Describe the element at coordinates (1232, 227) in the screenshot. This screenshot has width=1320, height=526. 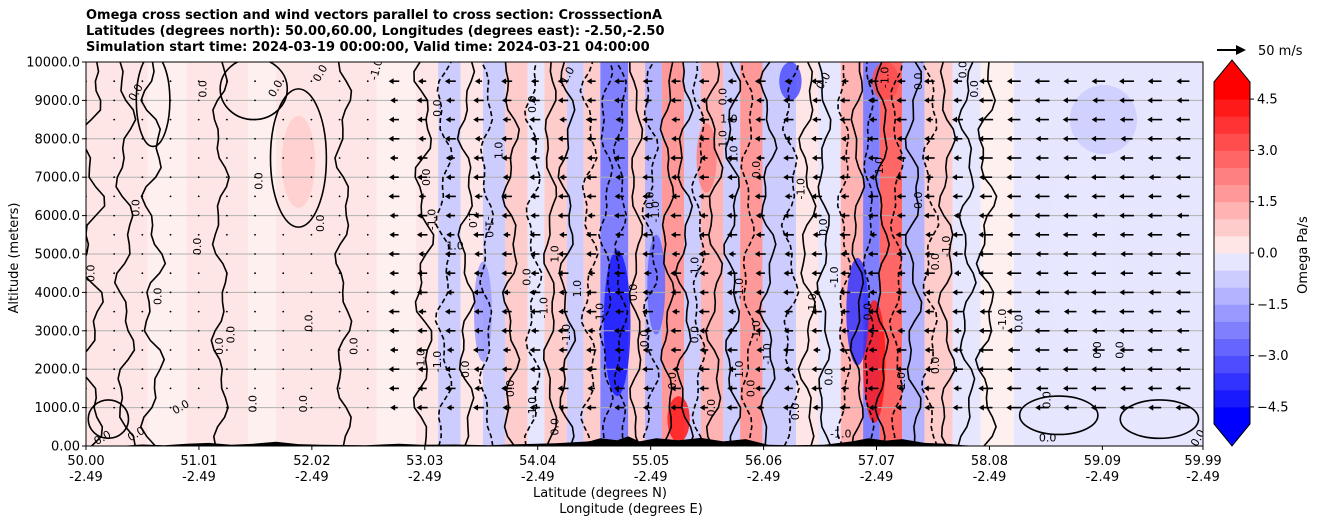
I see `colorbar-segment` at that location.